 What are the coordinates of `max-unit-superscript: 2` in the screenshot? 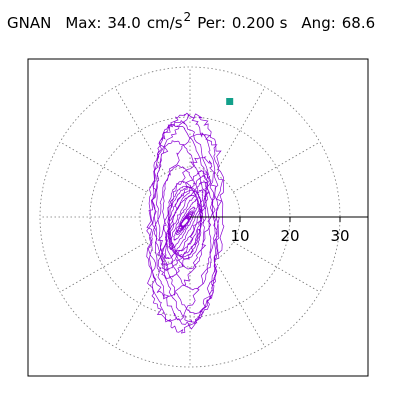 It's located at (187, 17).